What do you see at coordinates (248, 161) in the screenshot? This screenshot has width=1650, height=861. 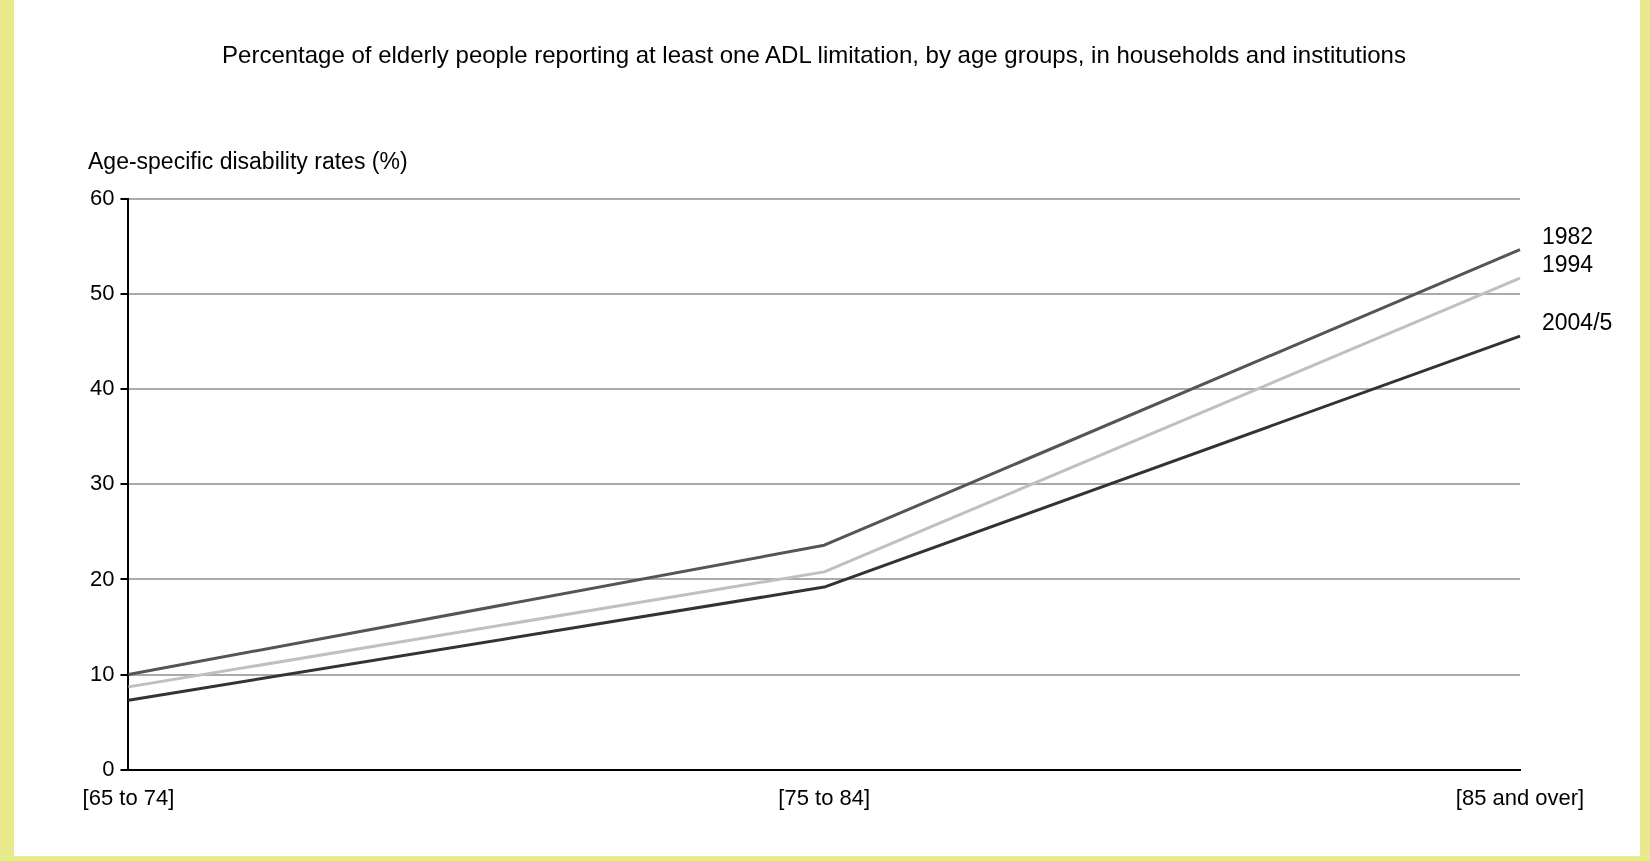 I see `y-axis-title: Age-specific disability rates (%)` at bounding box center [248, 161].